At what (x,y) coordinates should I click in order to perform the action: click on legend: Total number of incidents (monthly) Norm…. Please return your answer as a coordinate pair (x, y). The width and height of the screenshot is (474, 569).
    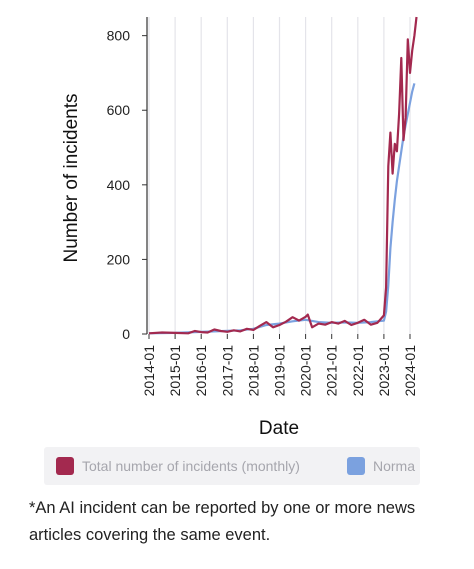
    Looking at the image, I should click on (232, 466).